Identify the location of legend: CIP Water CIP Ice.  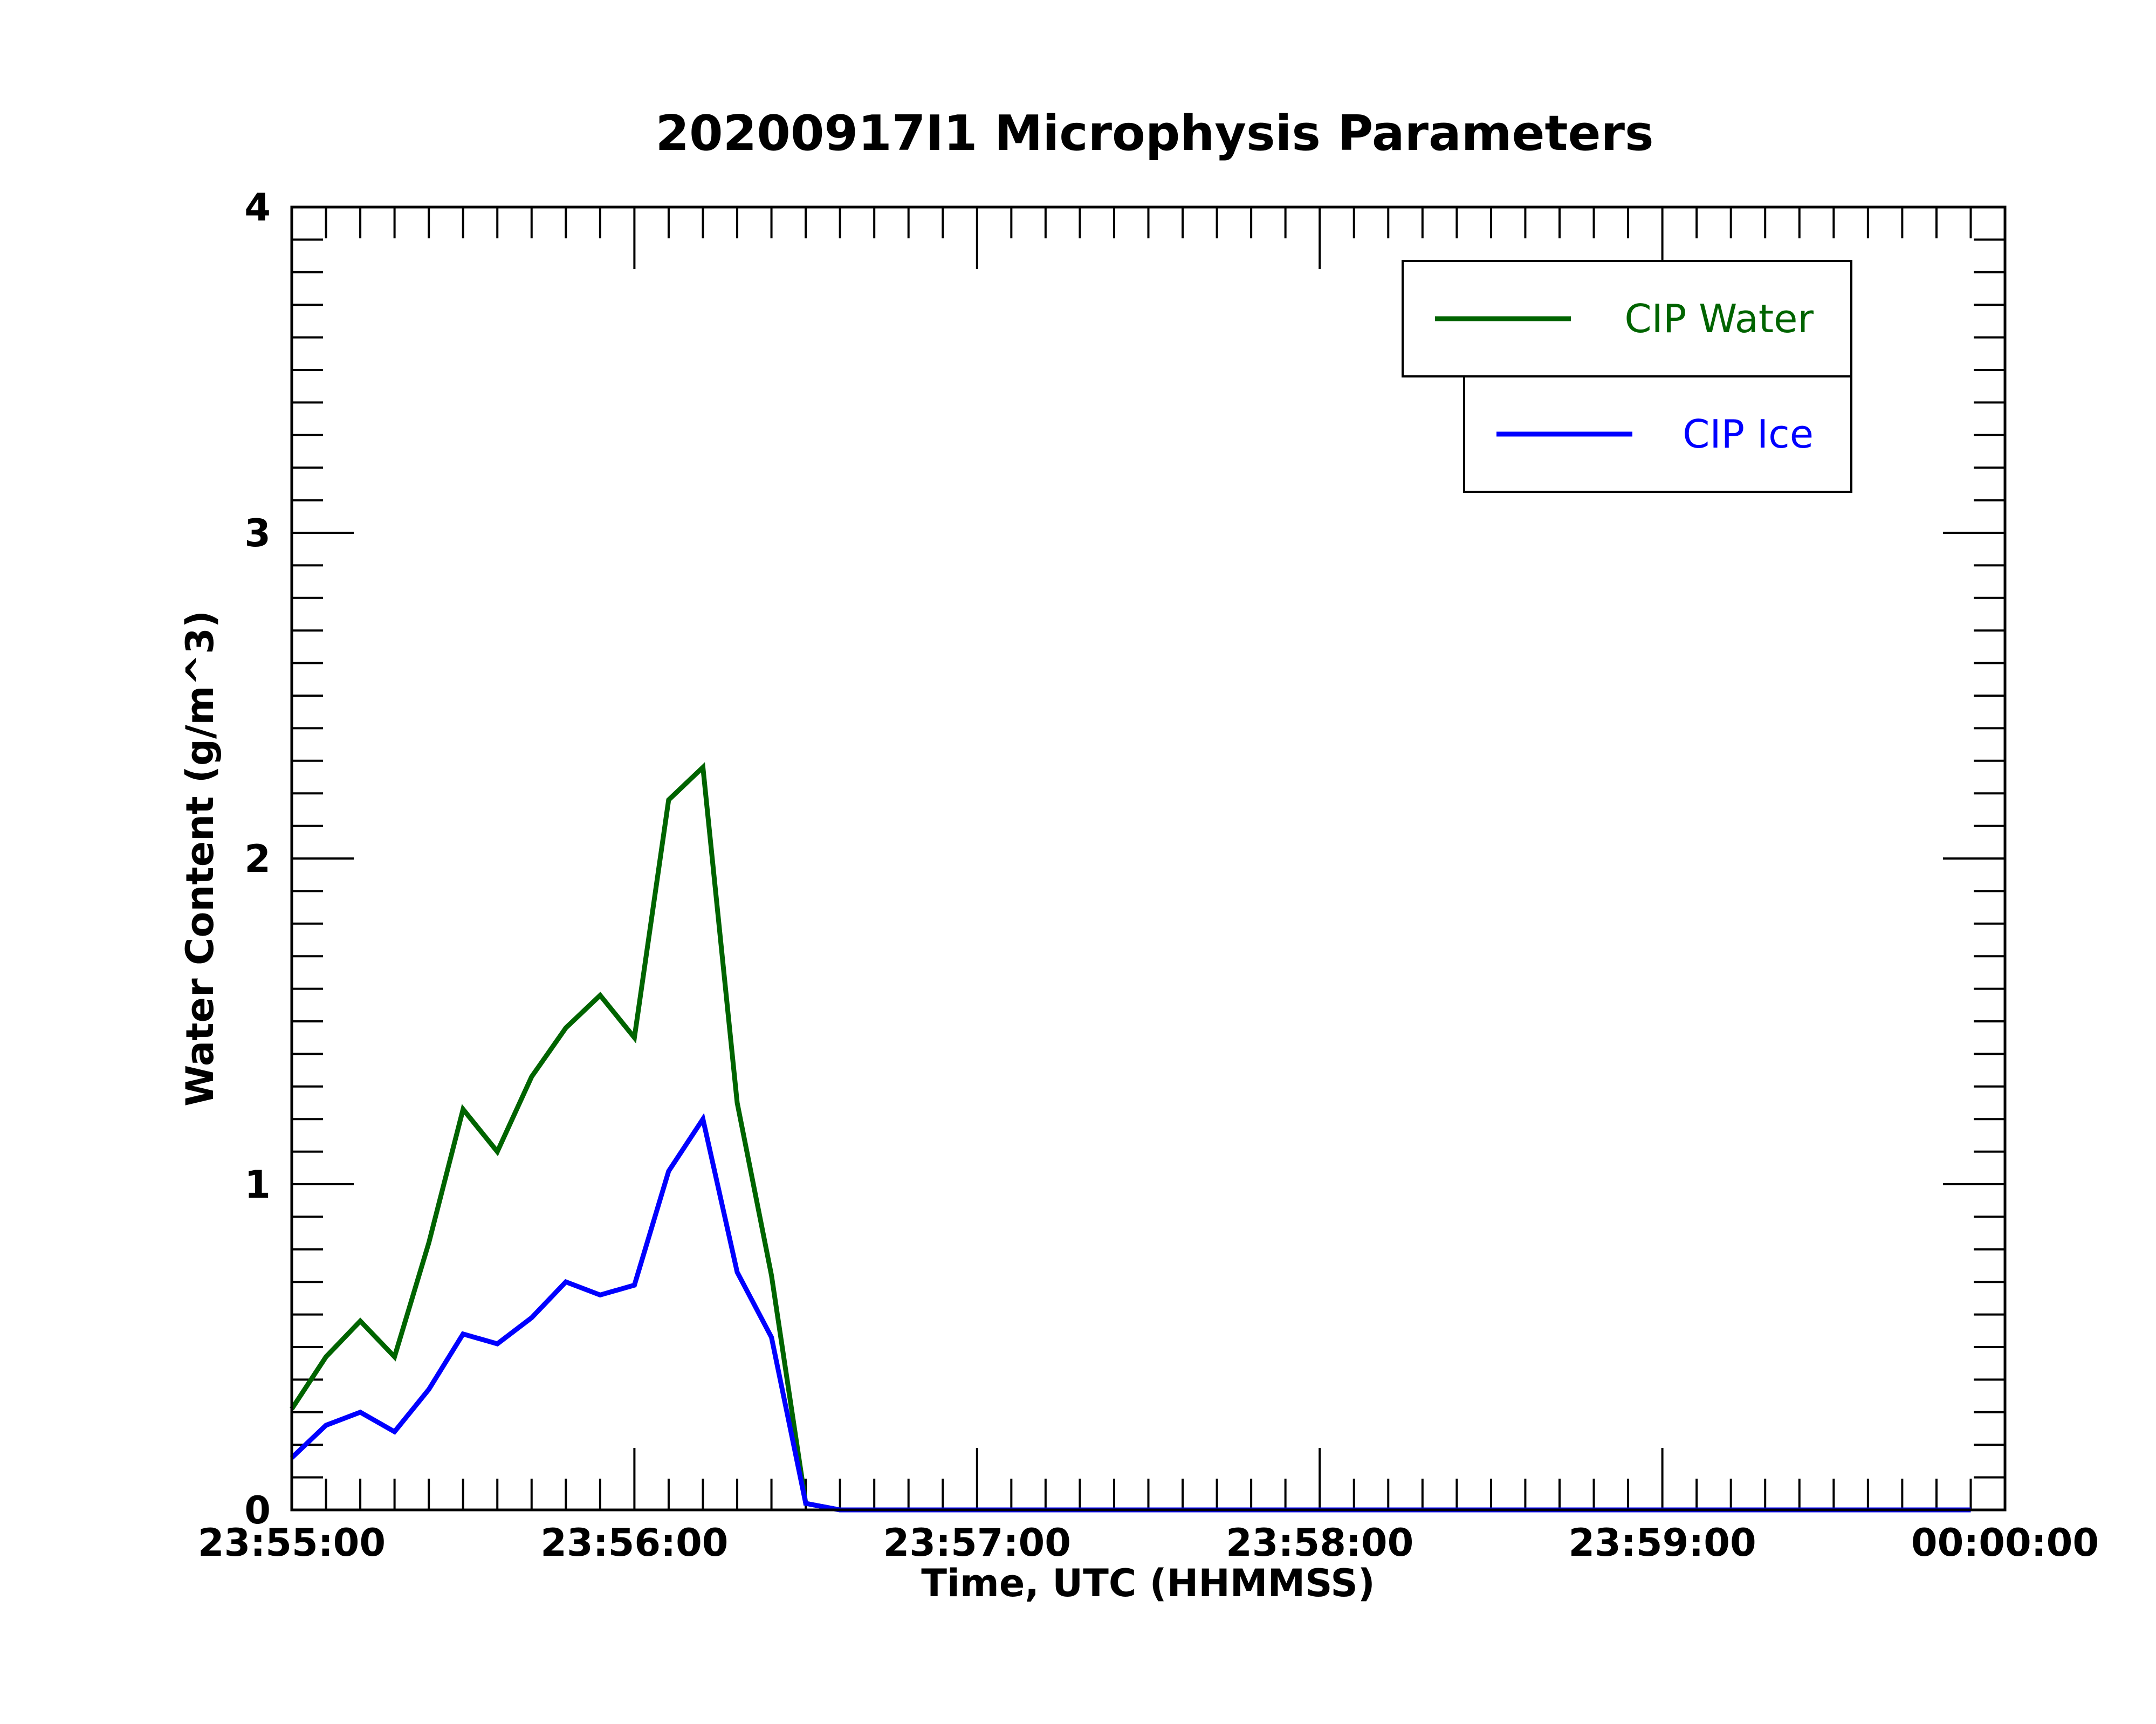
(1627, 376).